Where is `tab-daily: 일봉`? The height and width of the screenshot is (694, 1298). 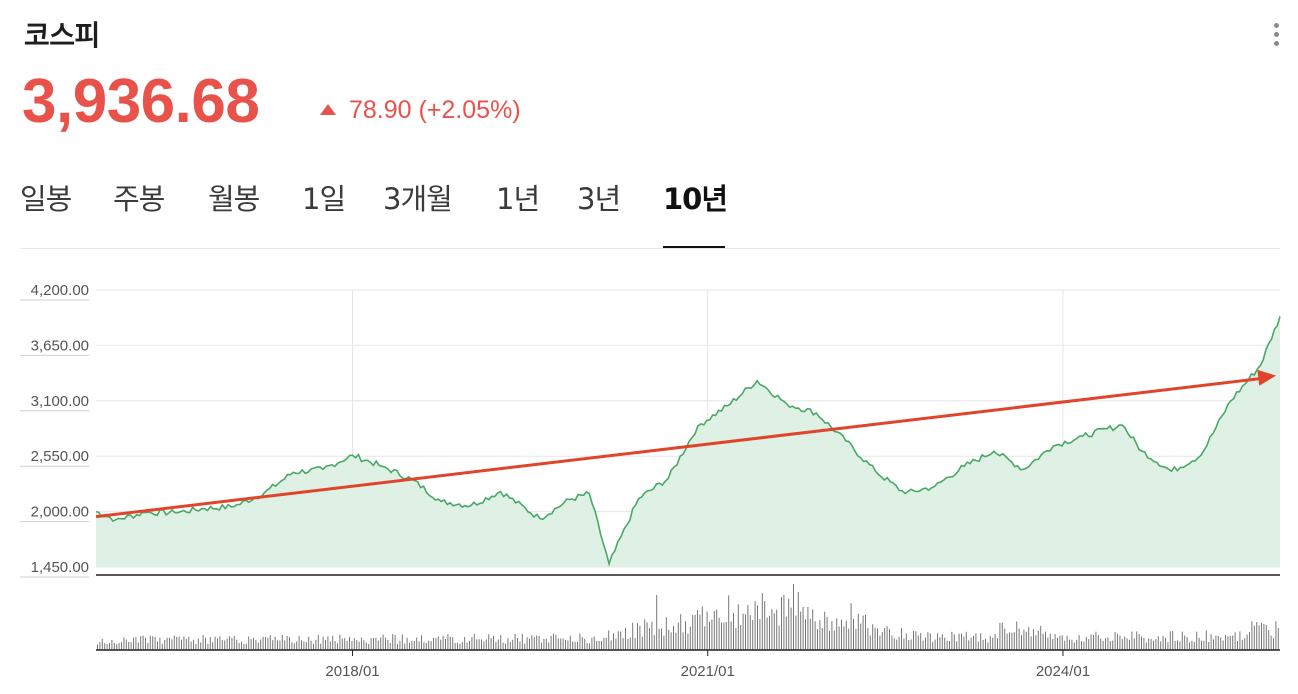 tab-daily: 일봉 is located at coordinates (46, 199).